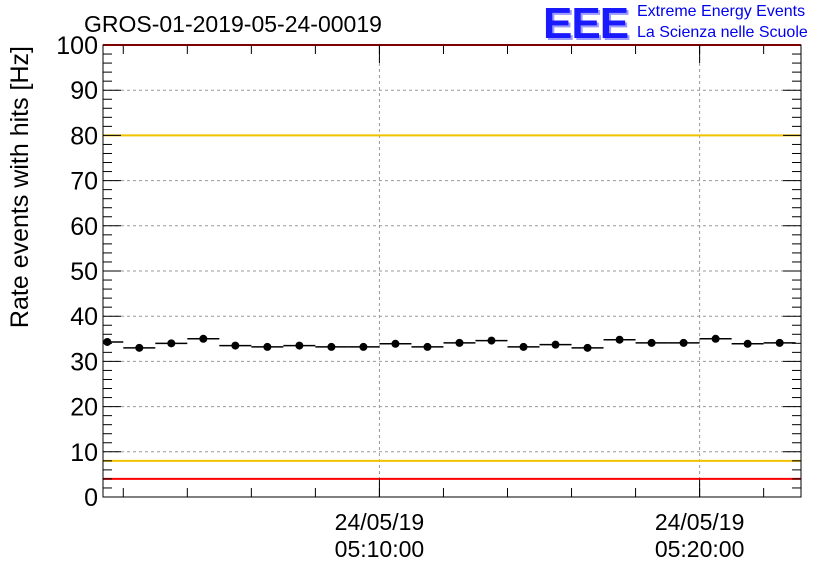  I want to click on y-tick-label: 20, so click(84, 408).